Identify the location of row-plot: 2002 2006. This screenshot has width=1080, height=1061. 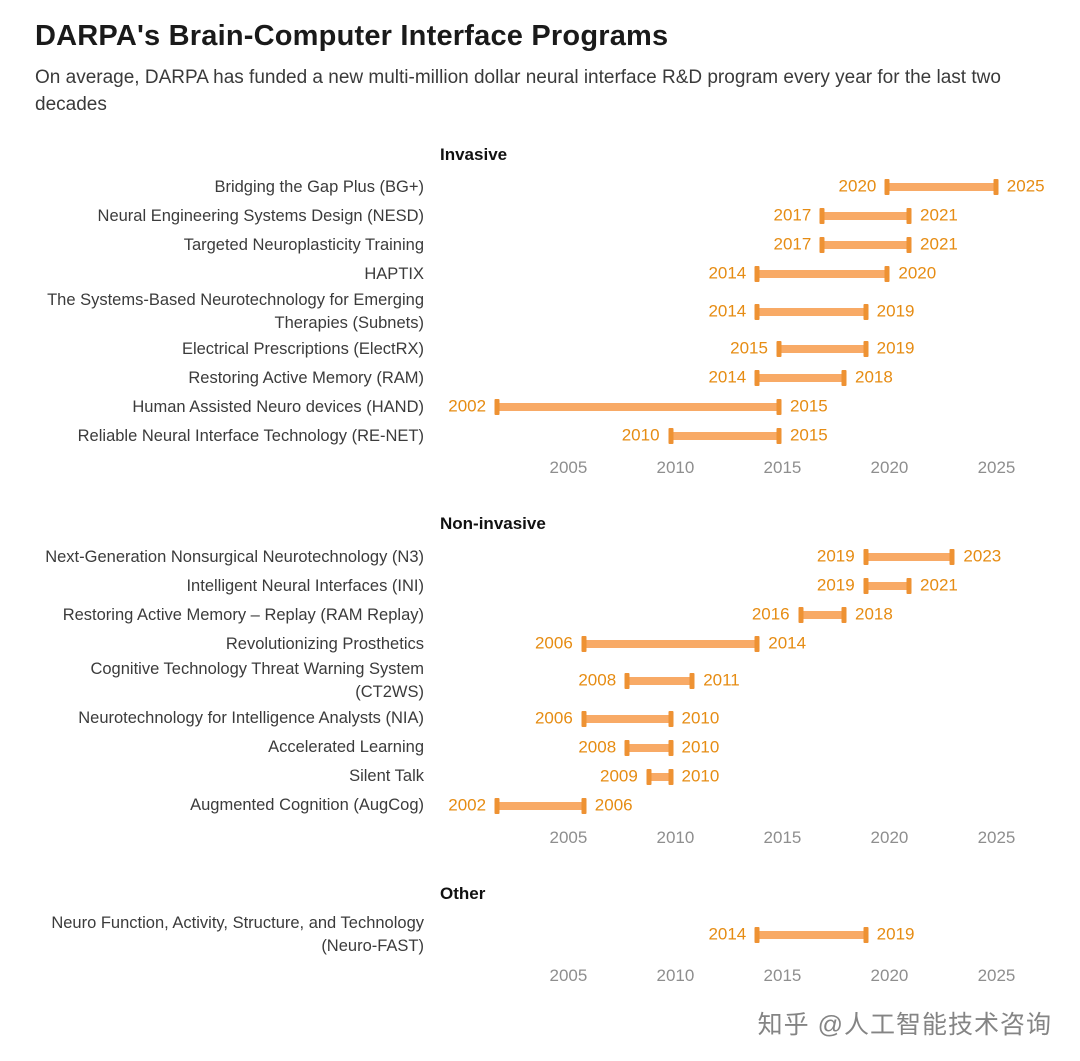
(741, 805).